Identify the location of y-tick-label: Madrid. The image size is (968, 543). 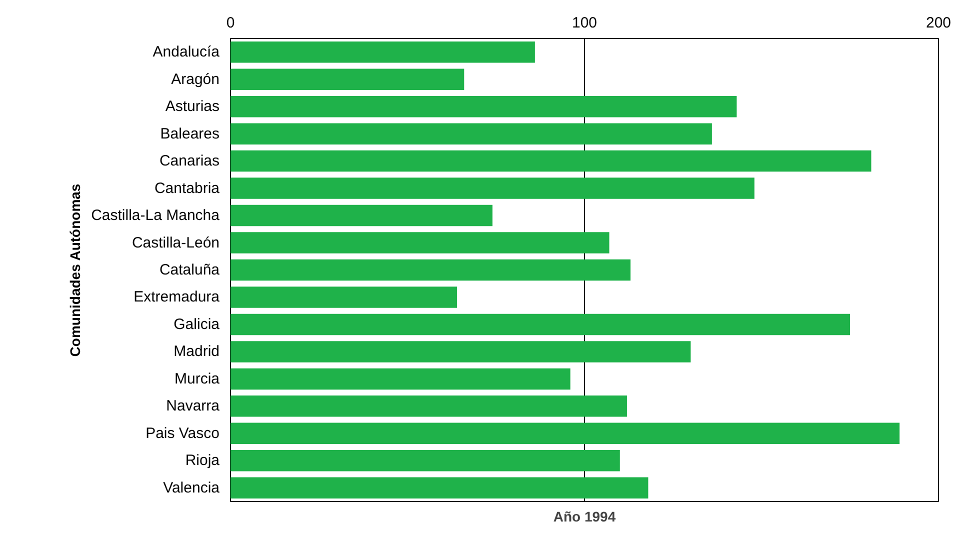
(197, 351).